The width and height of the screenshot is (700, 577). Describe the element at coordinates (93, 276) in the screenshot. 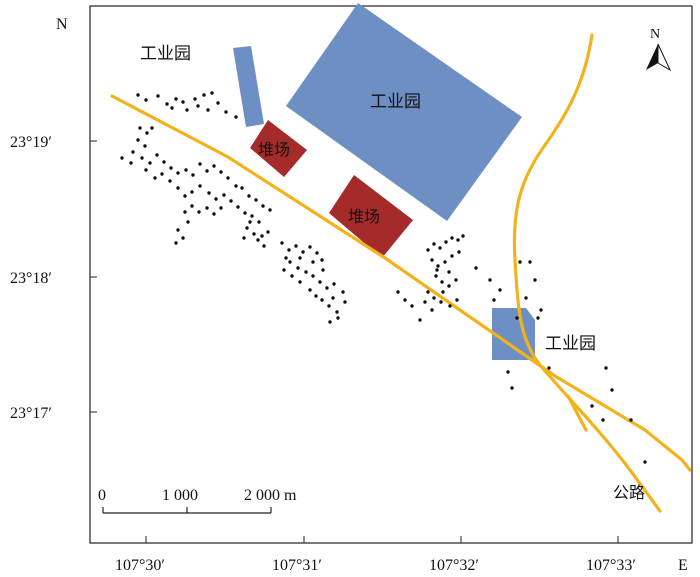

I see `lat-tick-marks` at that location.